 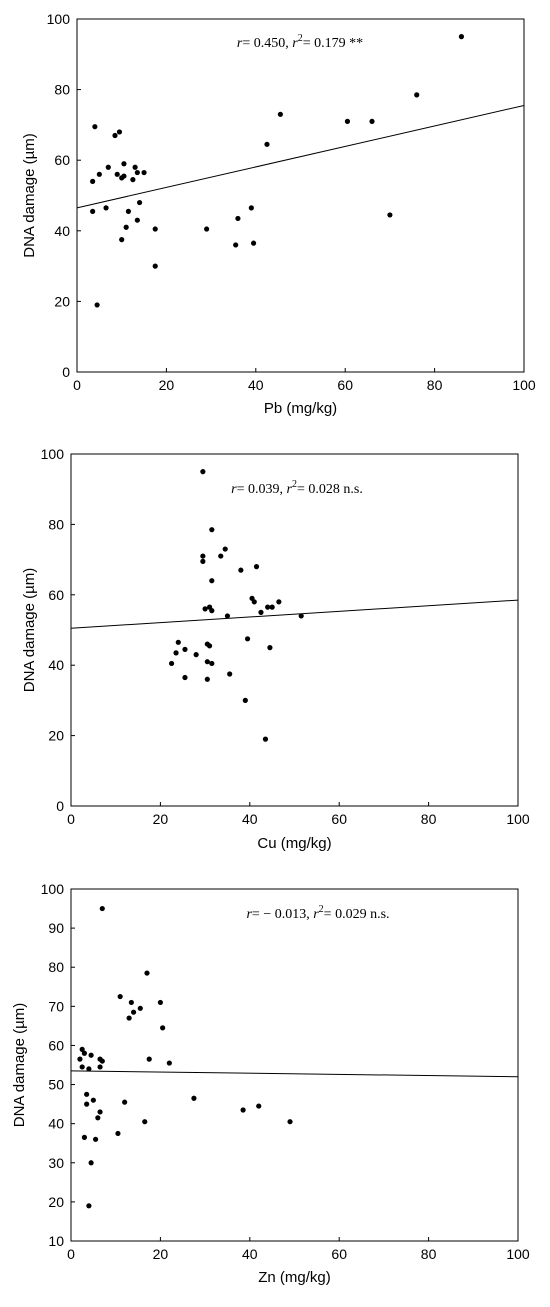 What do you see at coordinates (294, 1277) in the screenshot?
I see `x-axis-label: Zn (mg/kg)` at bounding box center [294, 1277].